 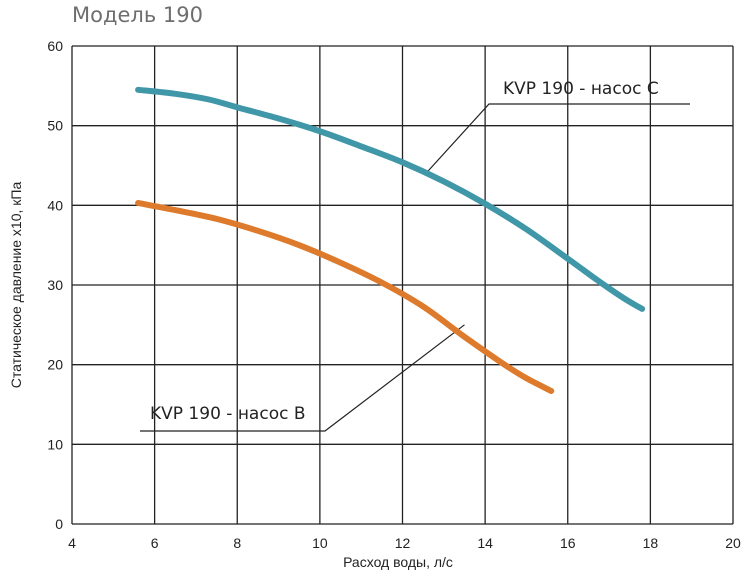 What do you see at coordinates (733, 543) in the screenshot?
I see `x-tick-label: 20` at bounding box center [733, 543].